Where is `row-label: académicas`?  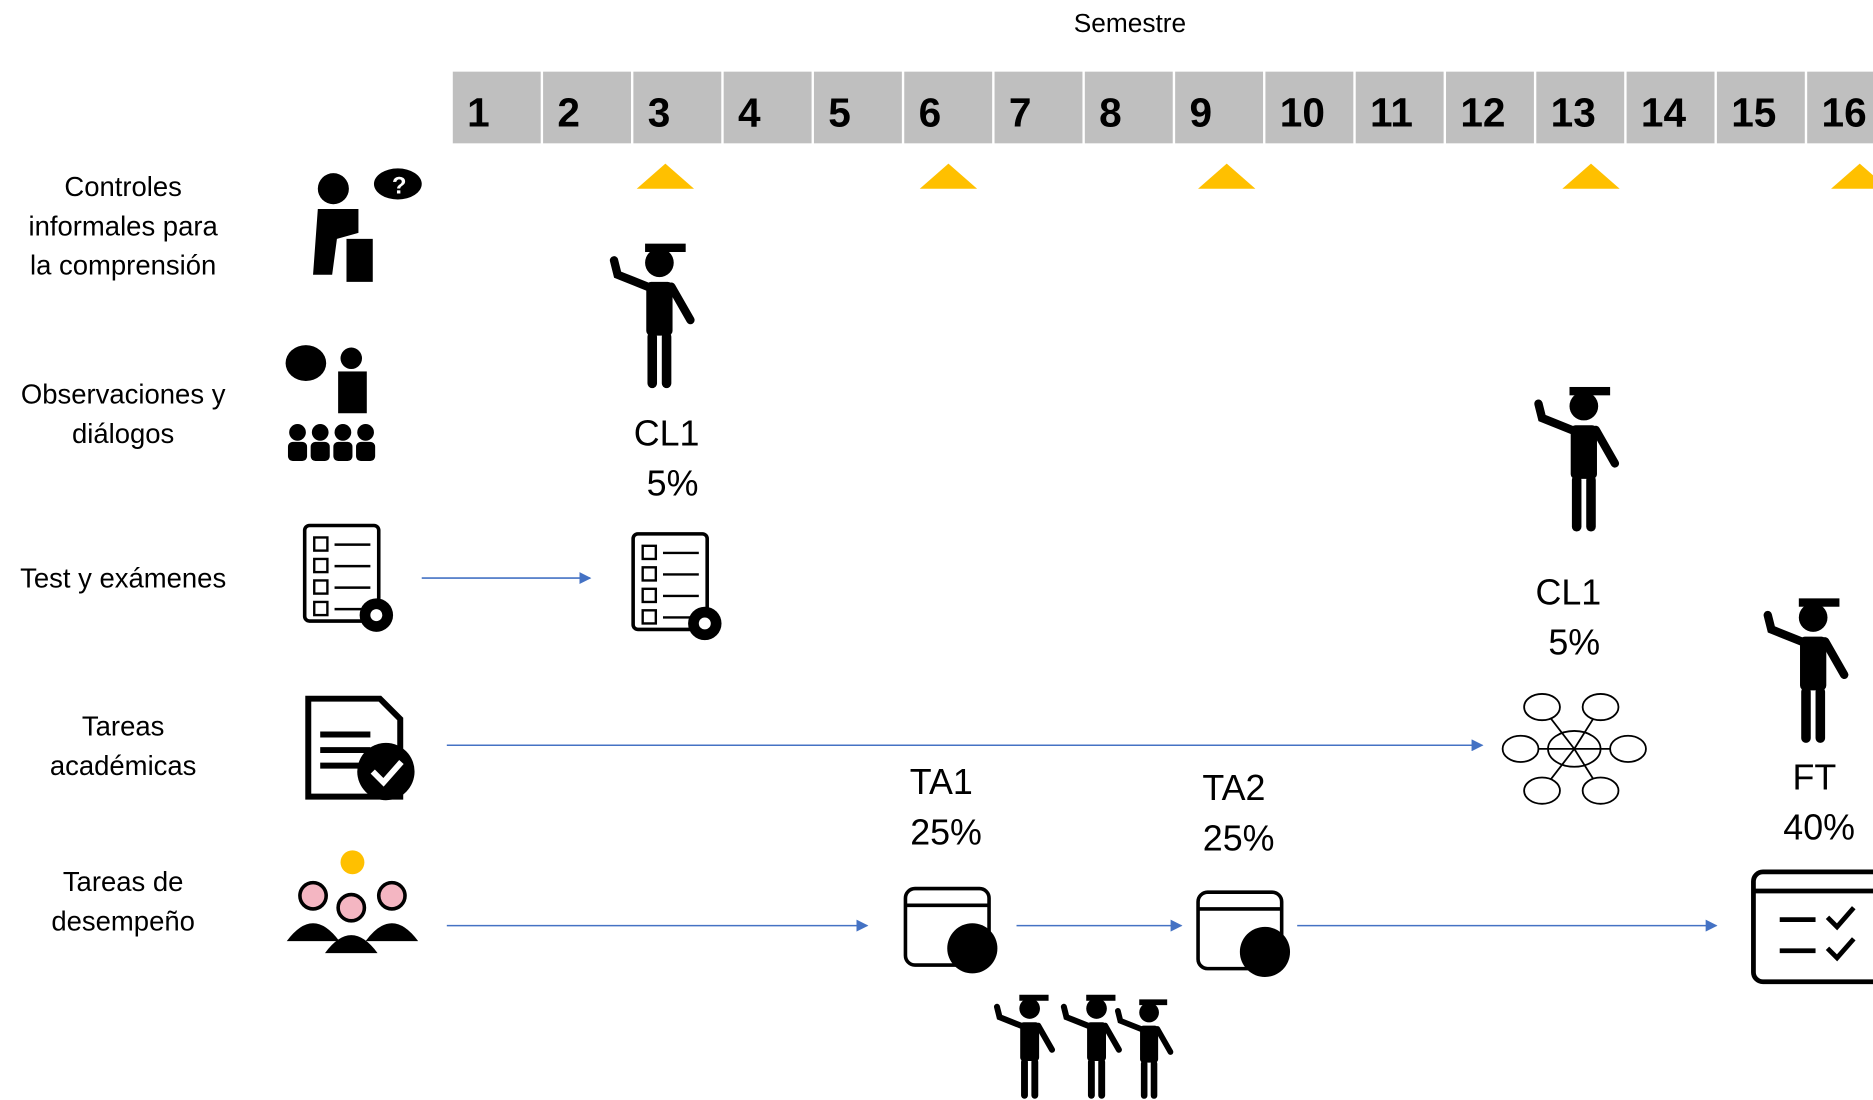 row-label: académicas is located at coordinates (123, 765).